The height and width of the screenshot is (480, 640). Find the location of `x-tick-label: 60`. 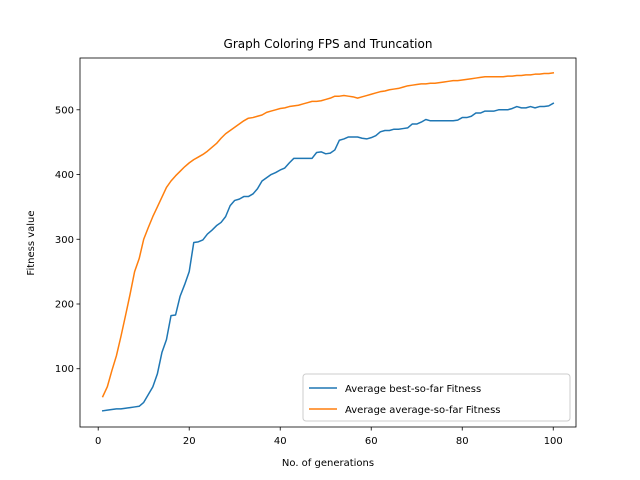

x-tick-label: 60 is located at coordinates (371, 441).